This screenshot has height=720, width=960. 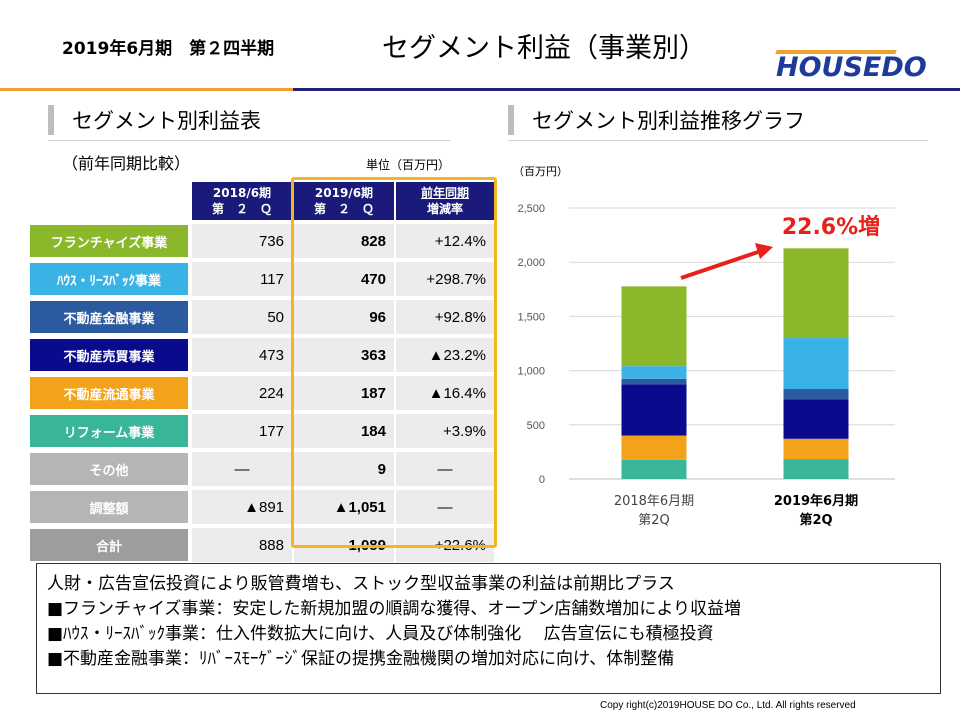 I want to click on curr-value-cell: 9, so click(x=344, y=469).